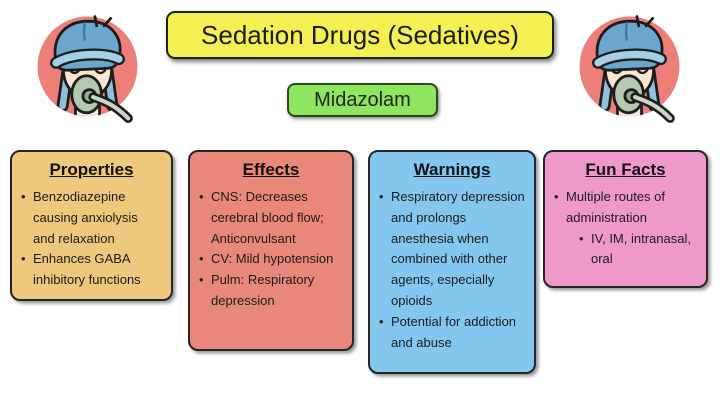 Image resolution: width=720 pixels, height=404 pixels. I want to click on page-title: Sedation Drugs (Sedatives), so click(360, 35).